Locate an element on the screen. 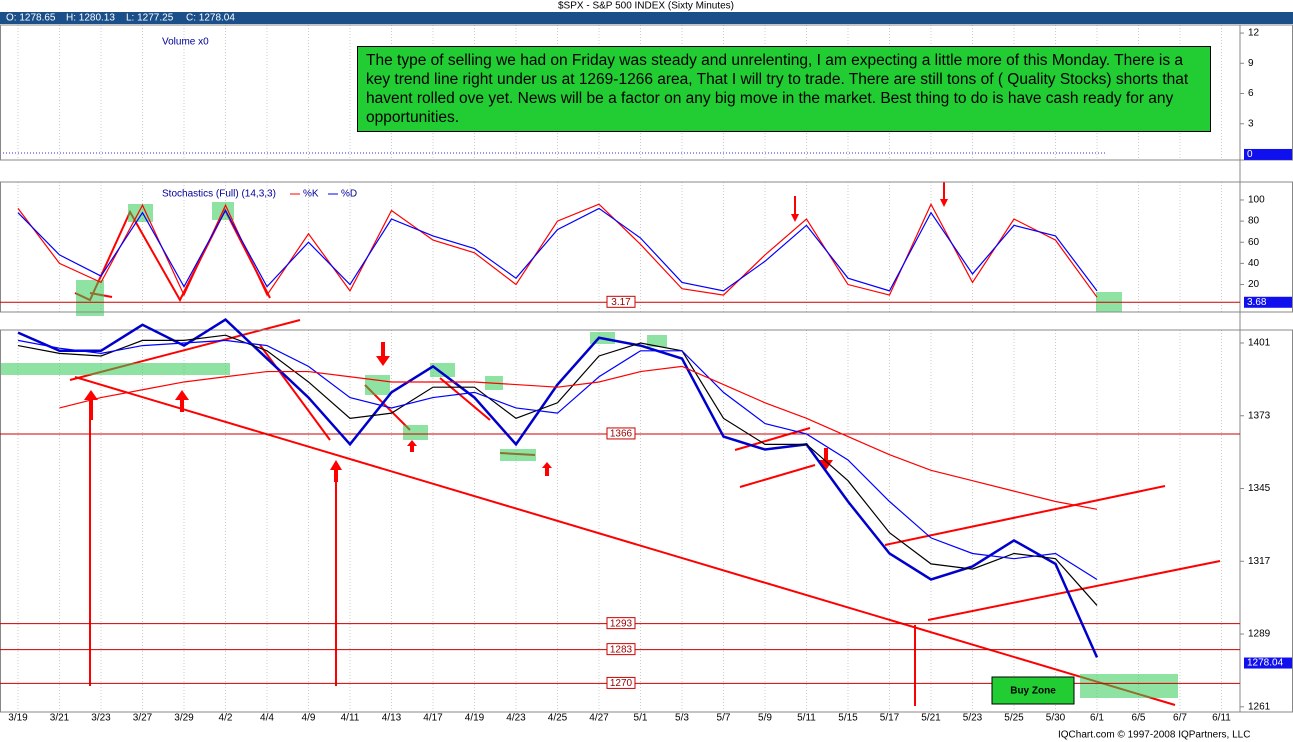 The width and height of the screenshot is (1293, 742). y-tick-label: 60 is located at coordinates (1254, 242).